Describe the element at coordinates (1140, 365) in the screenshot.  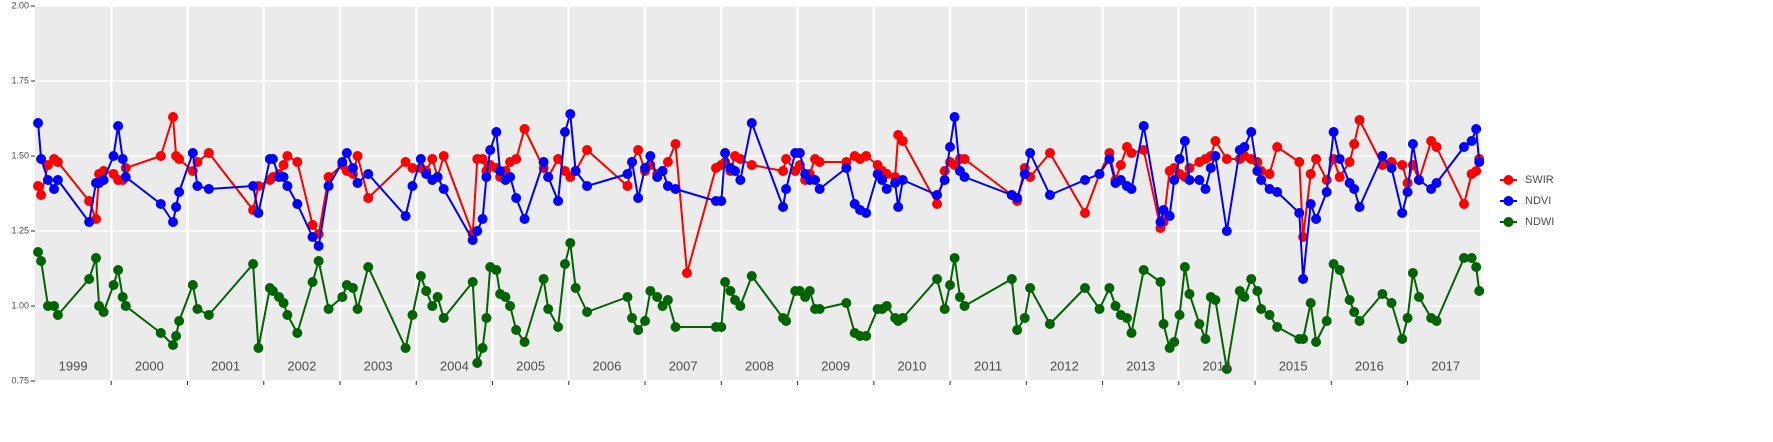
I see `x-tick-label: 2013` at that location.